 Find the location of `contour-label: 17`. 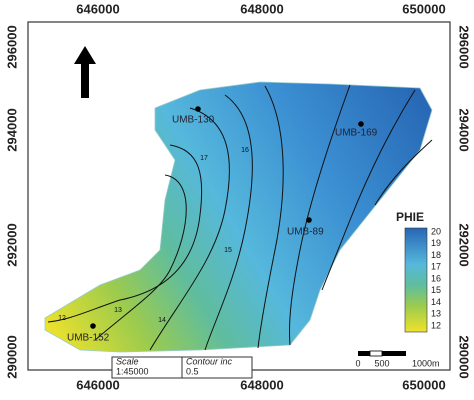

contour-label: 17 is located at coordinates (204, 158).